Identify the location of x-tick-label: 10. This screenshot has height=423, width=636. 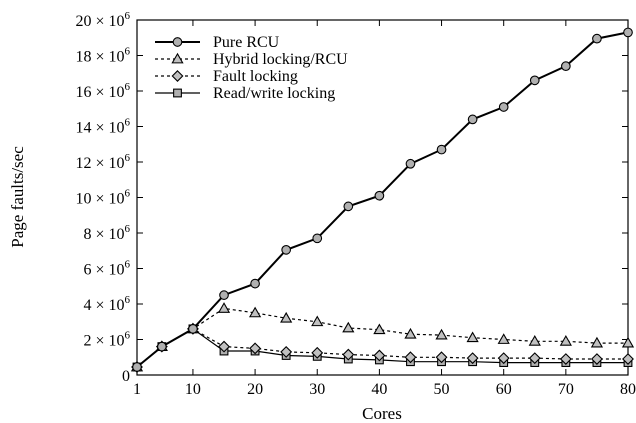
(193, 389).